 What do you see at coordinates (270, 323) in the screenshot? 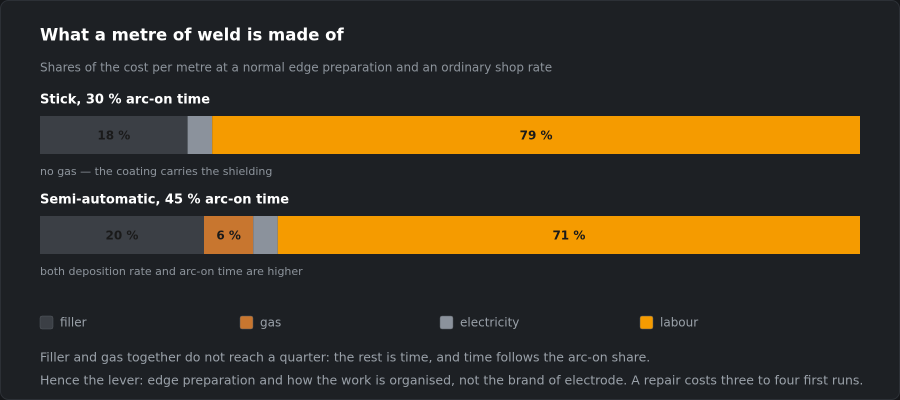
I see `legend-label: gas` at bounding box center [270, 323].